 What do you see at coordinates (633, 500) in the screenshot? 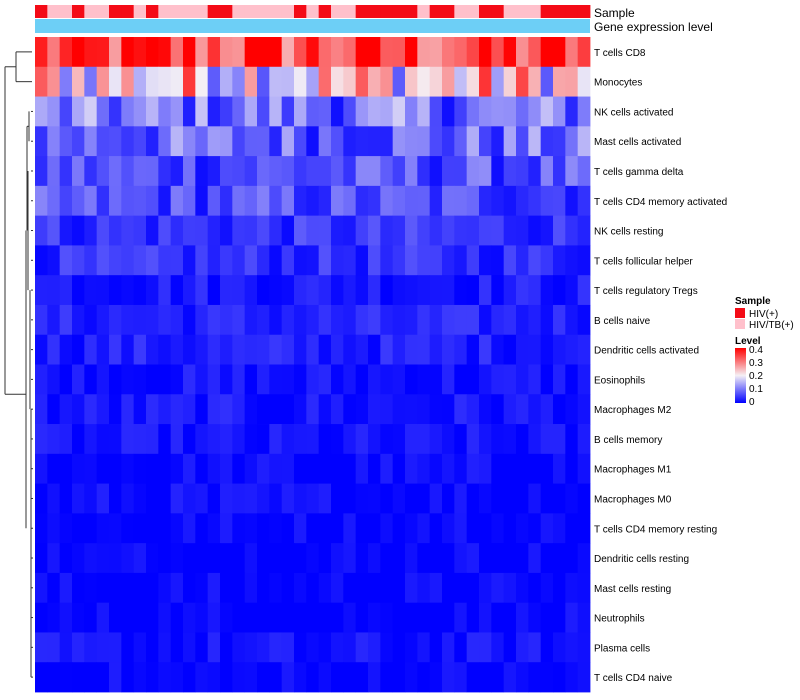
I see `row-label: Macrophages M0` at bounding box center [633, 500].